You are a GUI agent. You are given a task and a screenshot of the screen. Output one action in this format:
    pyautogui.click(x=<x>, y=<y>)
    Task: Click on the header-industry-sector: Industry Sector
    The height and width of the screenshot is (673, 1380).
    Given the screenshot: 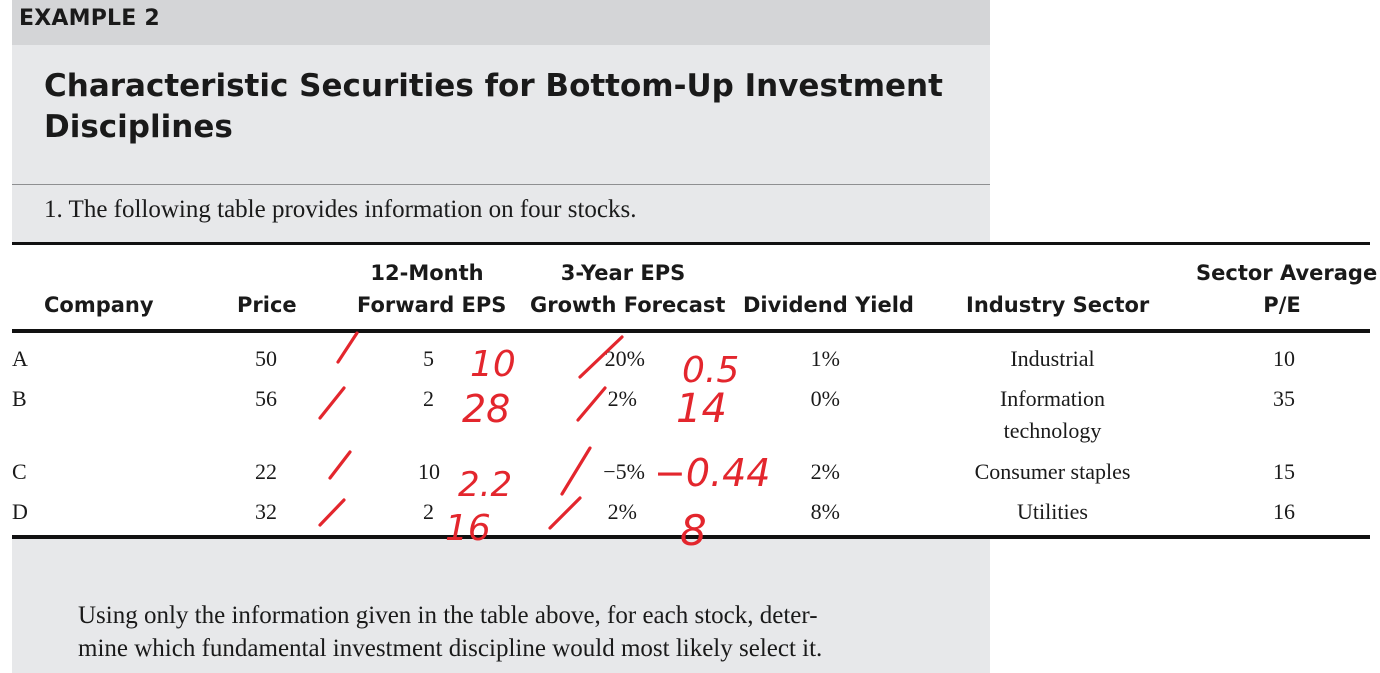 What is the action you would take?
    pyautogui.click(x=1058, y=305)
    